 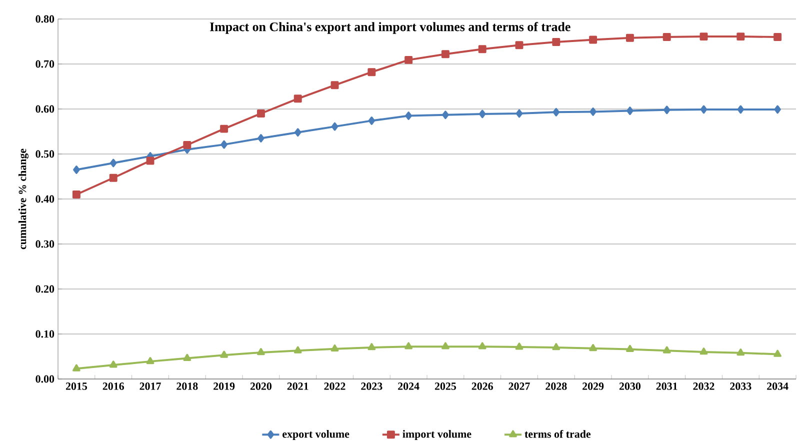 What do you see at coordinates (667, 386) in the screenshot?
I see `x-tick-label: 2031` at bounding box center [667, 386].